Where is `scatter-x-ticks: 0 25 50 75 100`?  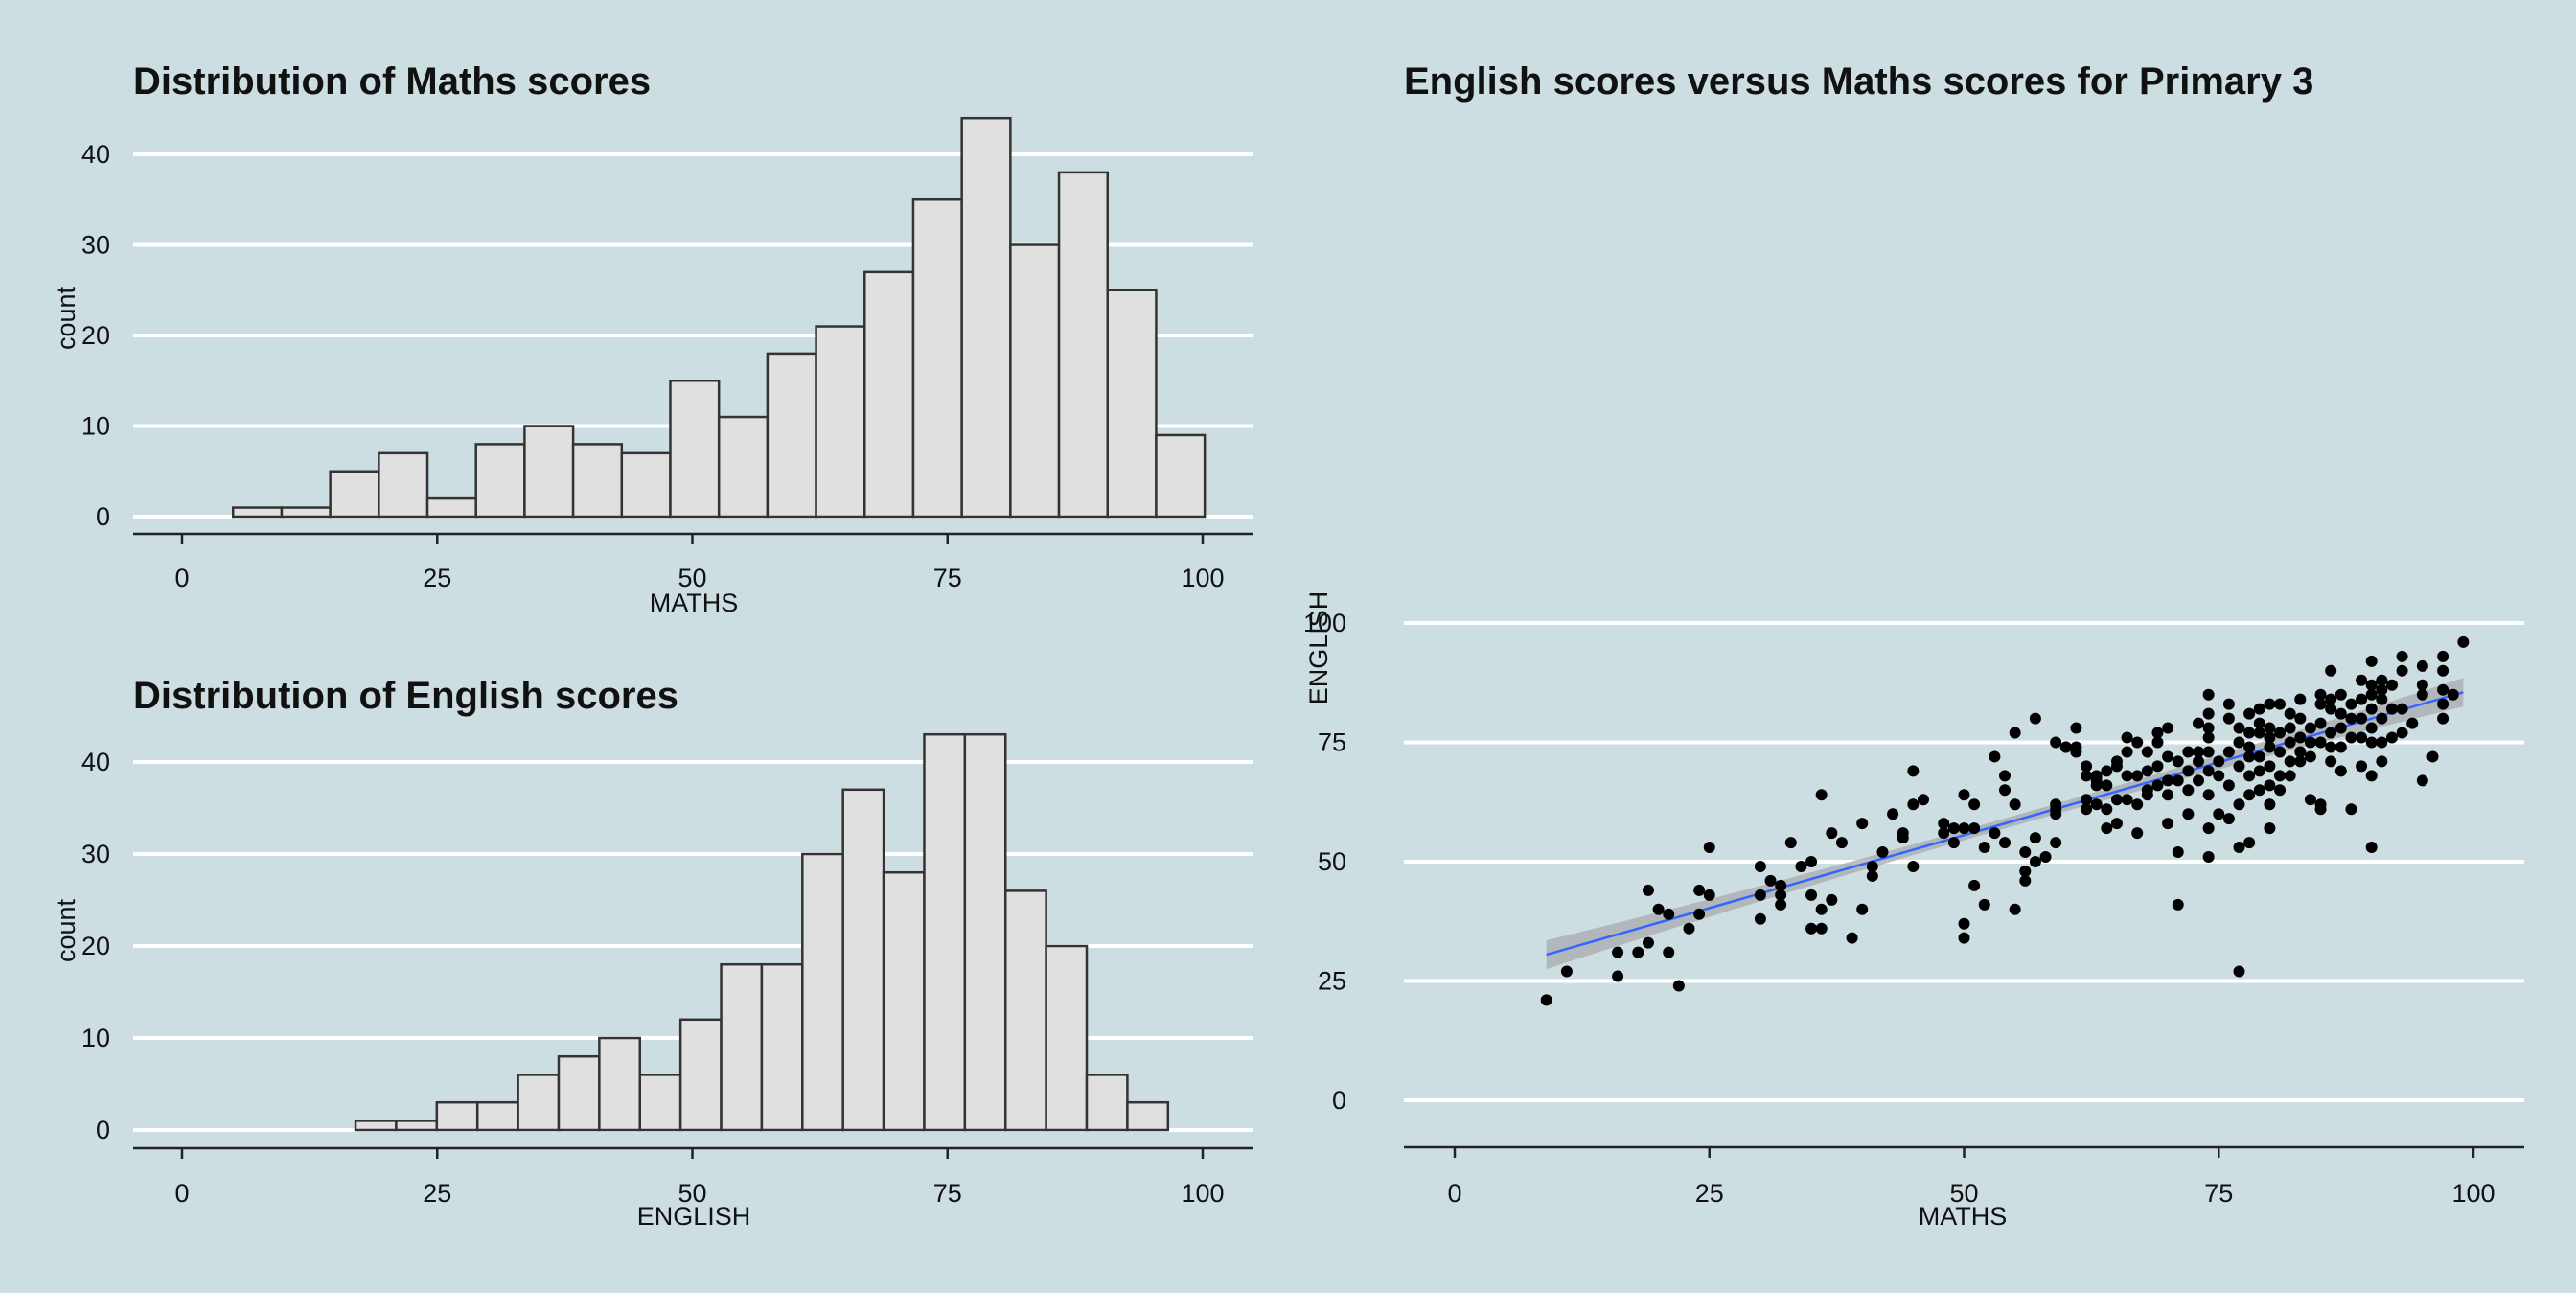
scatter-x-ticks: 0 25 50 75 100 is located at coordinates (1964, 1176).